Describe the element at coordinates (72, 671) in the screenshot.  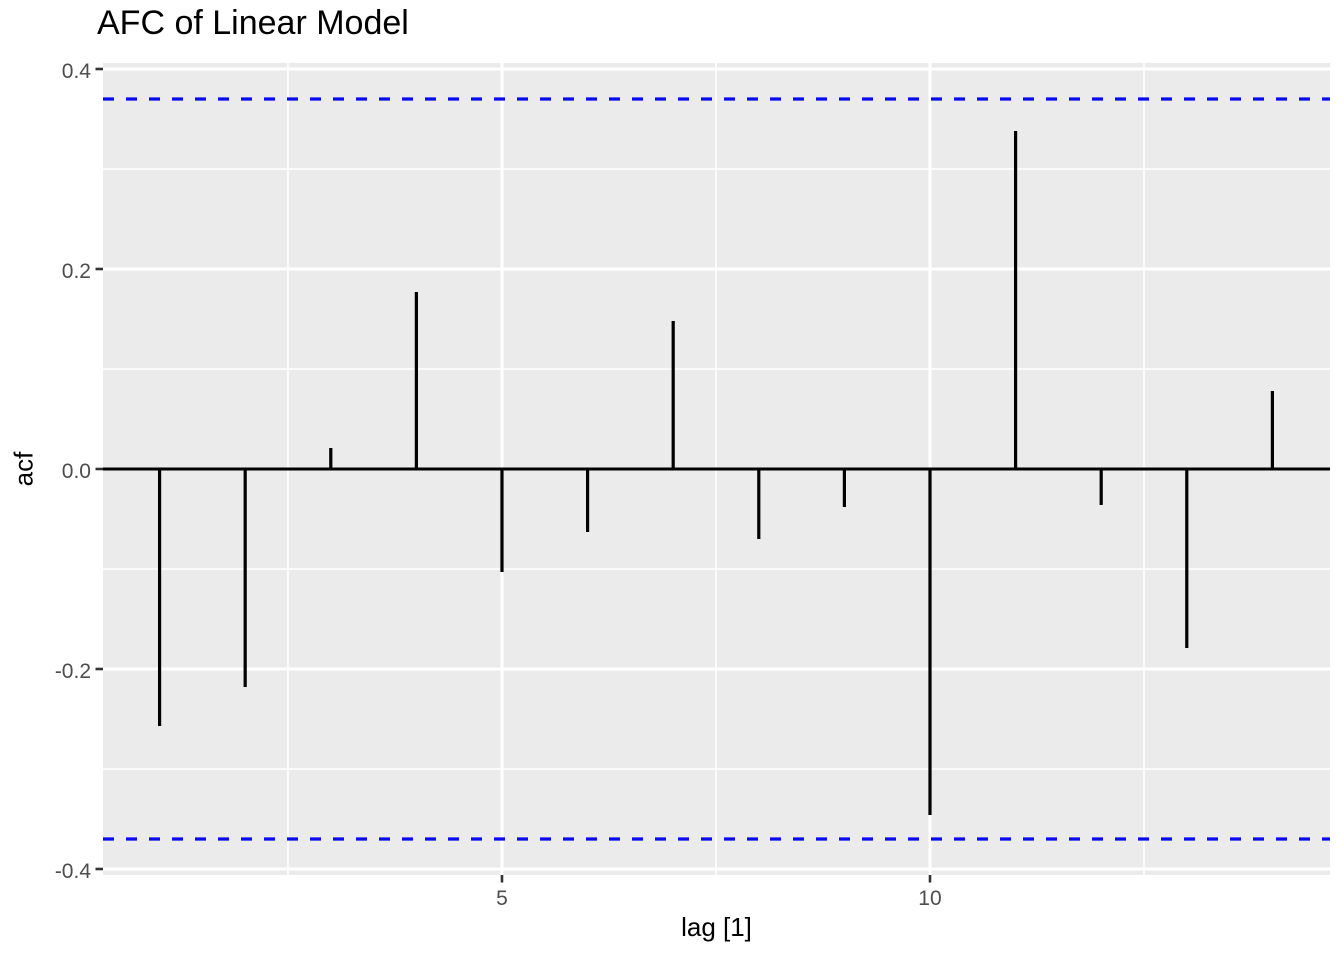
I see `y-tick-label: -0.2` at that location.